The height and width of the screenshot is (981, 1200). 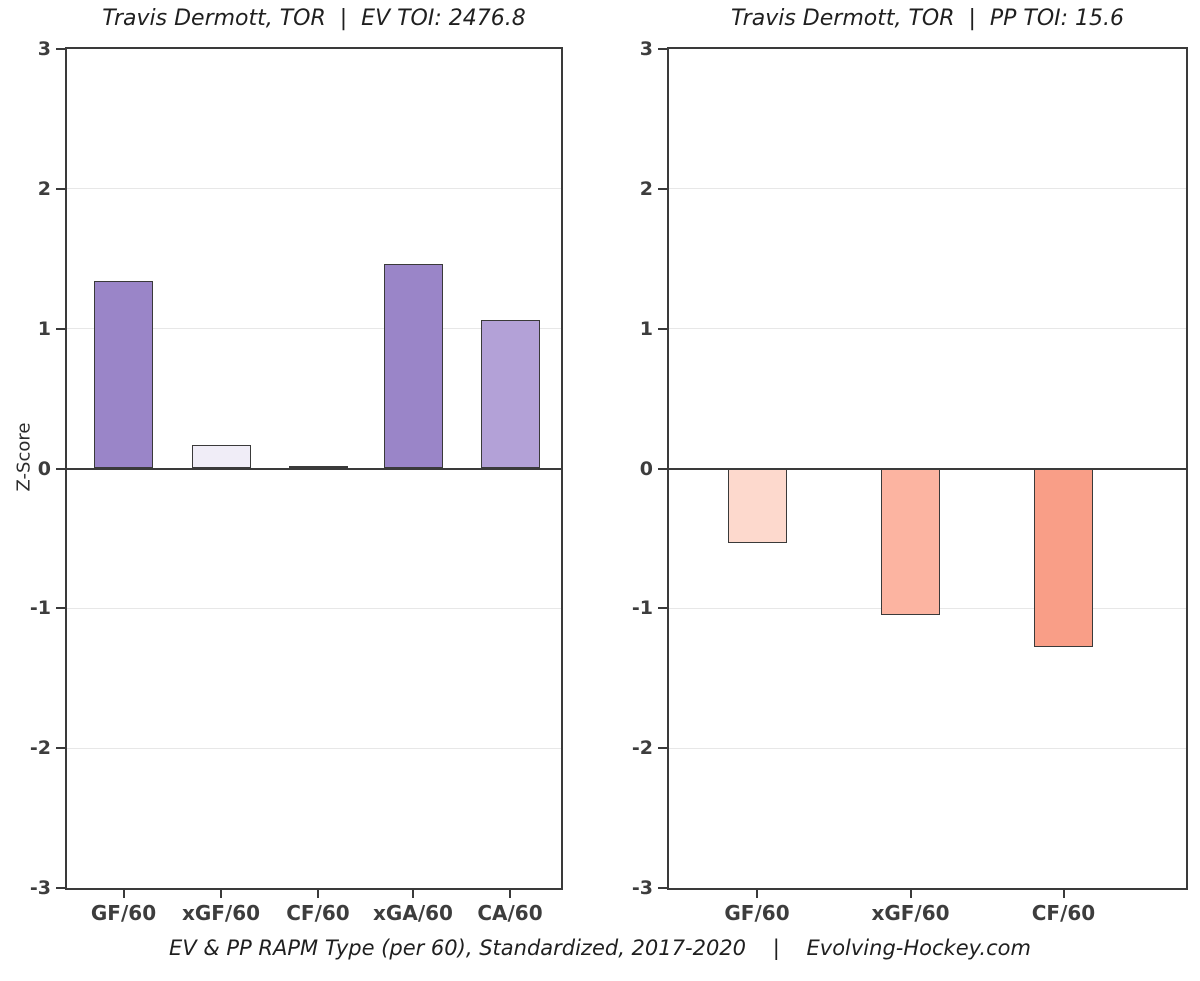 What do you see at coordinates (413, 366) in the screenshot?
I see `bar-xga60` at bounding box center [413, 366].